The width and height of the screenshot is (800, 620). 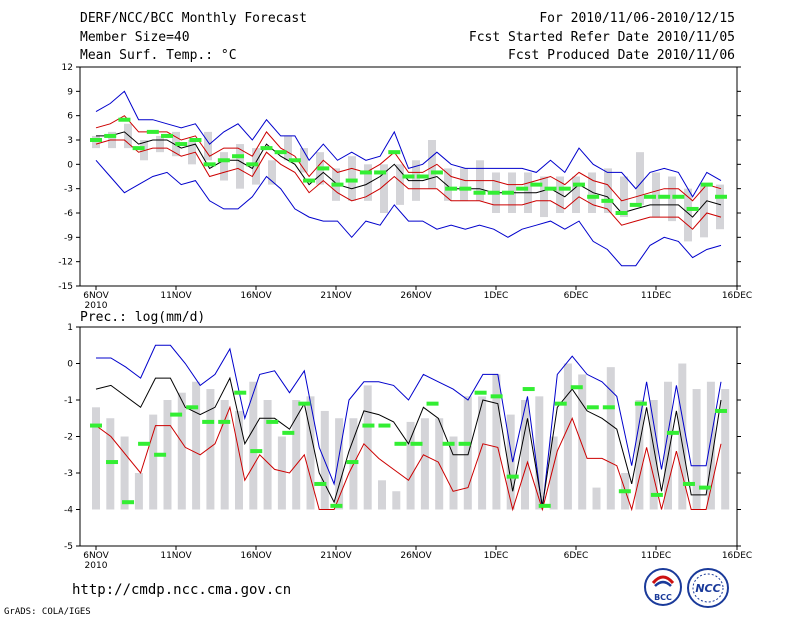 What do you see at coordinates (408, 158) in the screenshot?
I see `temp-upper-line` at bounding box center [408, 158].